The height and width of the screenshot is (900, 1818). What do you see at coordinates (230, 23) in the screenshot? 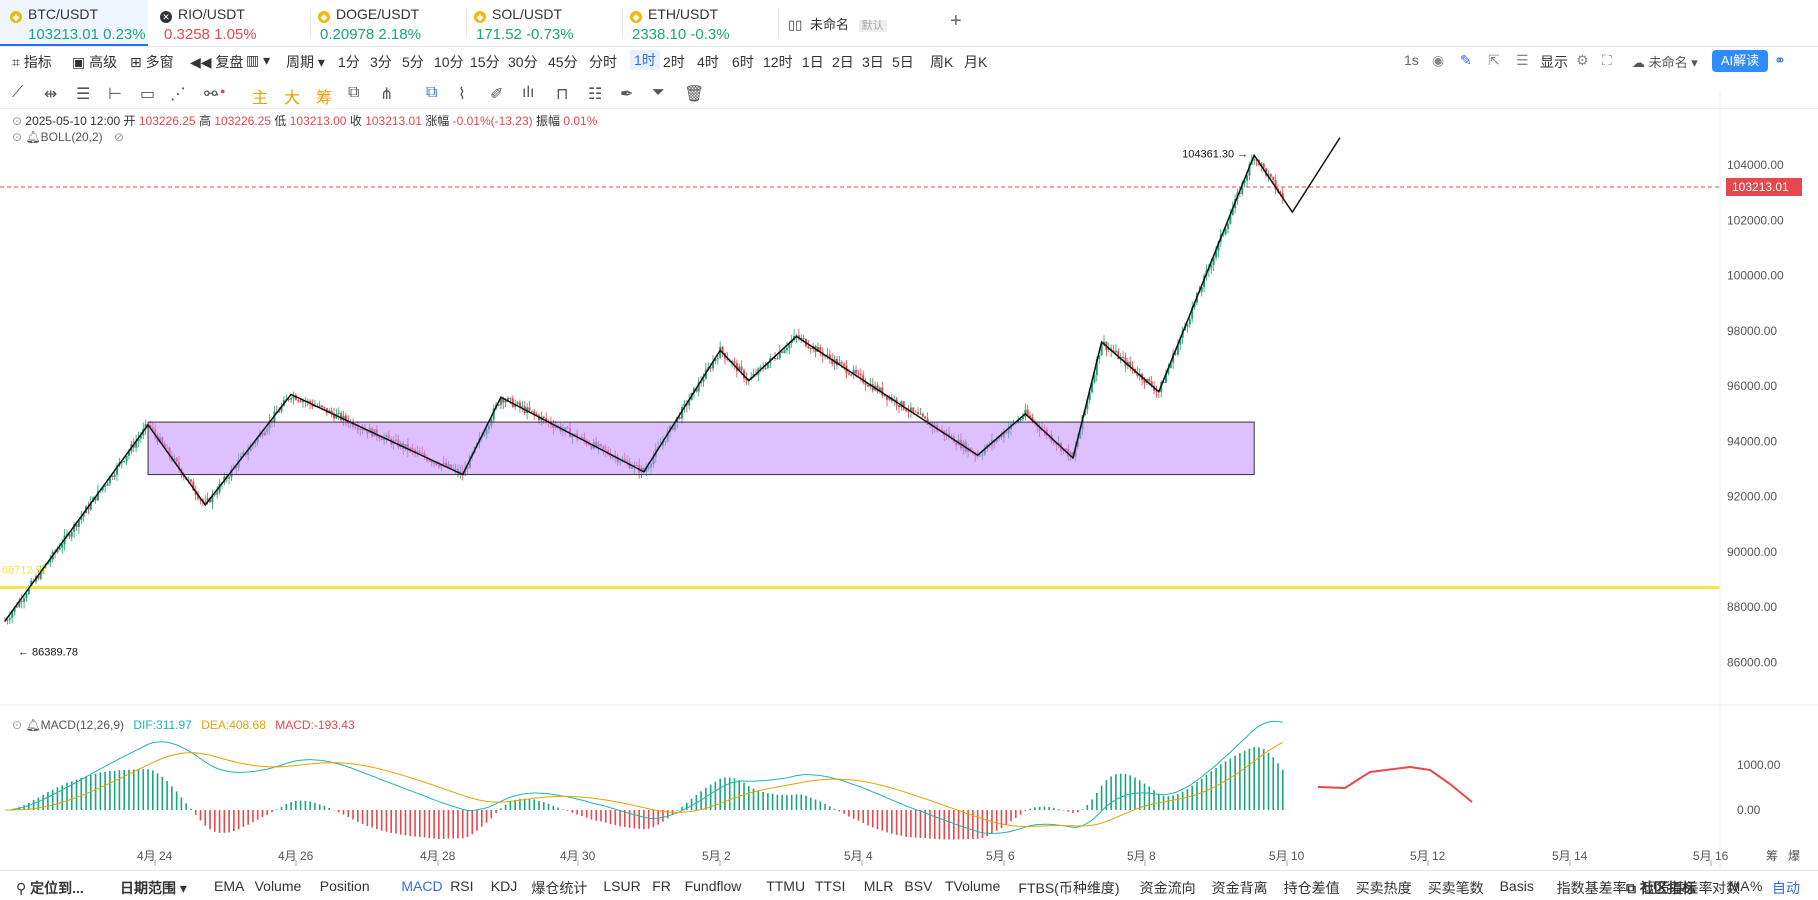
I see `tab-rio: ✕RIO/USDT 0.3258 1.05%` at bounding box center [230, 23].